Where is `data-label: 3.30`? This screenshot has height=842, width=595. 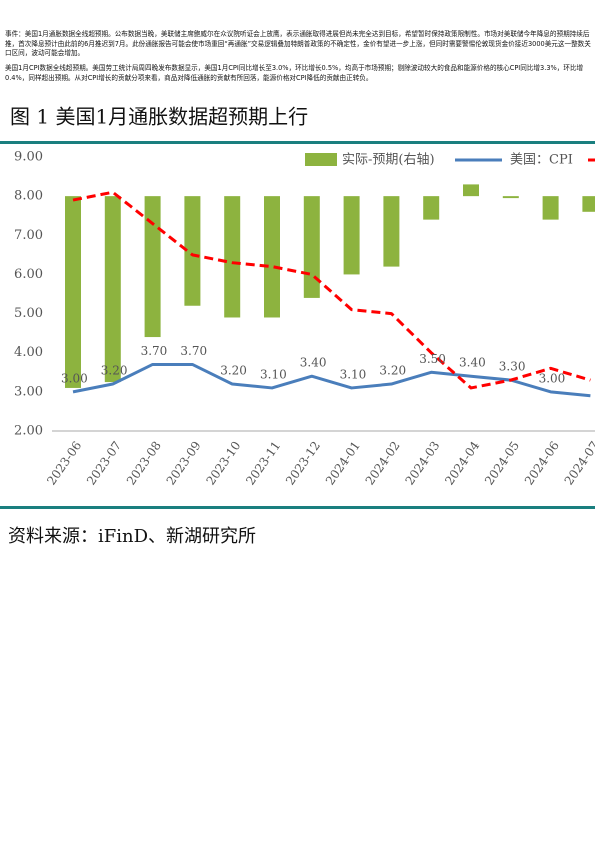
data-label: 3.30 is located at coordinates (512, 367).